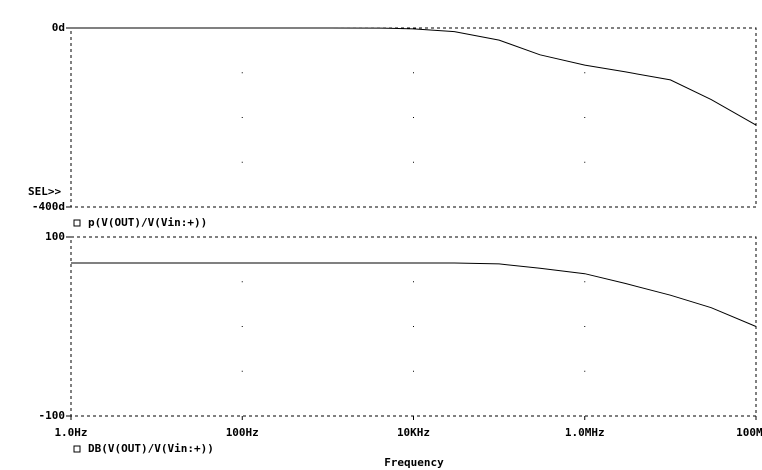 This screenshot has height=470, width=762. I want to click on x-tick-label: 10KHz, so click(413, 432).